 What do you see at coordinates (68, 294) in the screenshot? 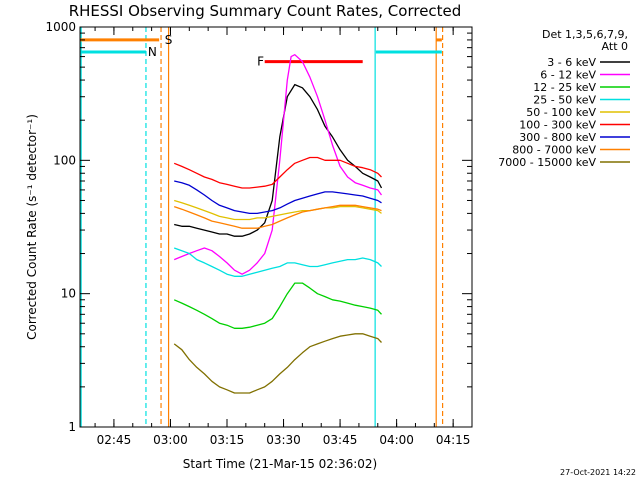
I see `y-tick-label-1: 10` at bounding box center [68, 294].